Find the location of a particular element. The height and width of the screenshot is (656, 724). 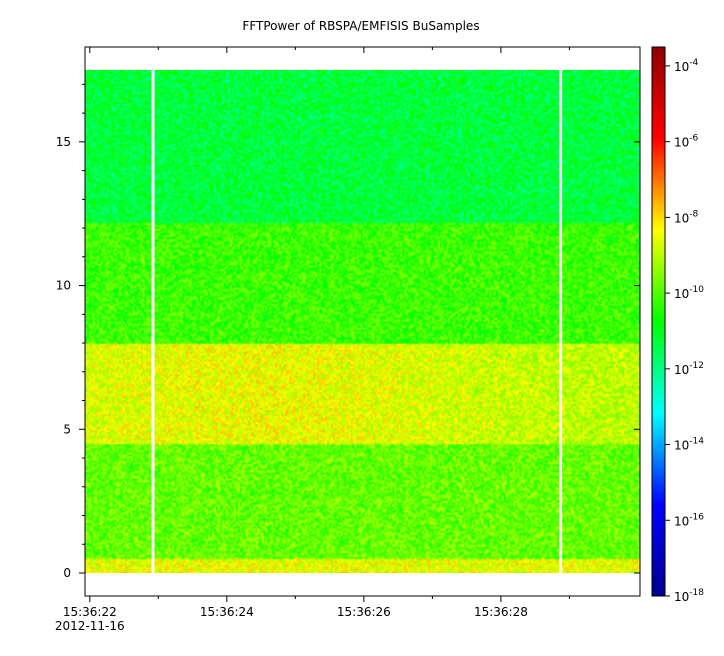

colorbar-tick-label-4: 10⁻¹² is located at coordinates (689, 369).